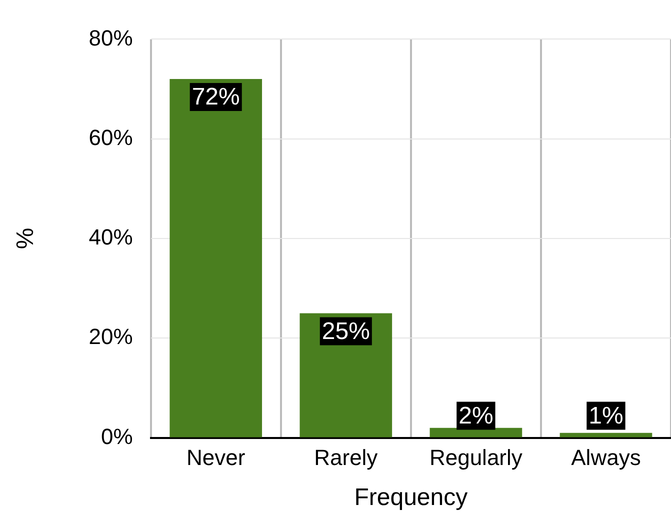 This screenshot has width=671, height=525. What do you see at coordinates (411, 498) in the screenshot?
I see `x-axis-title: Frequency` at bounding box center [411, 498].